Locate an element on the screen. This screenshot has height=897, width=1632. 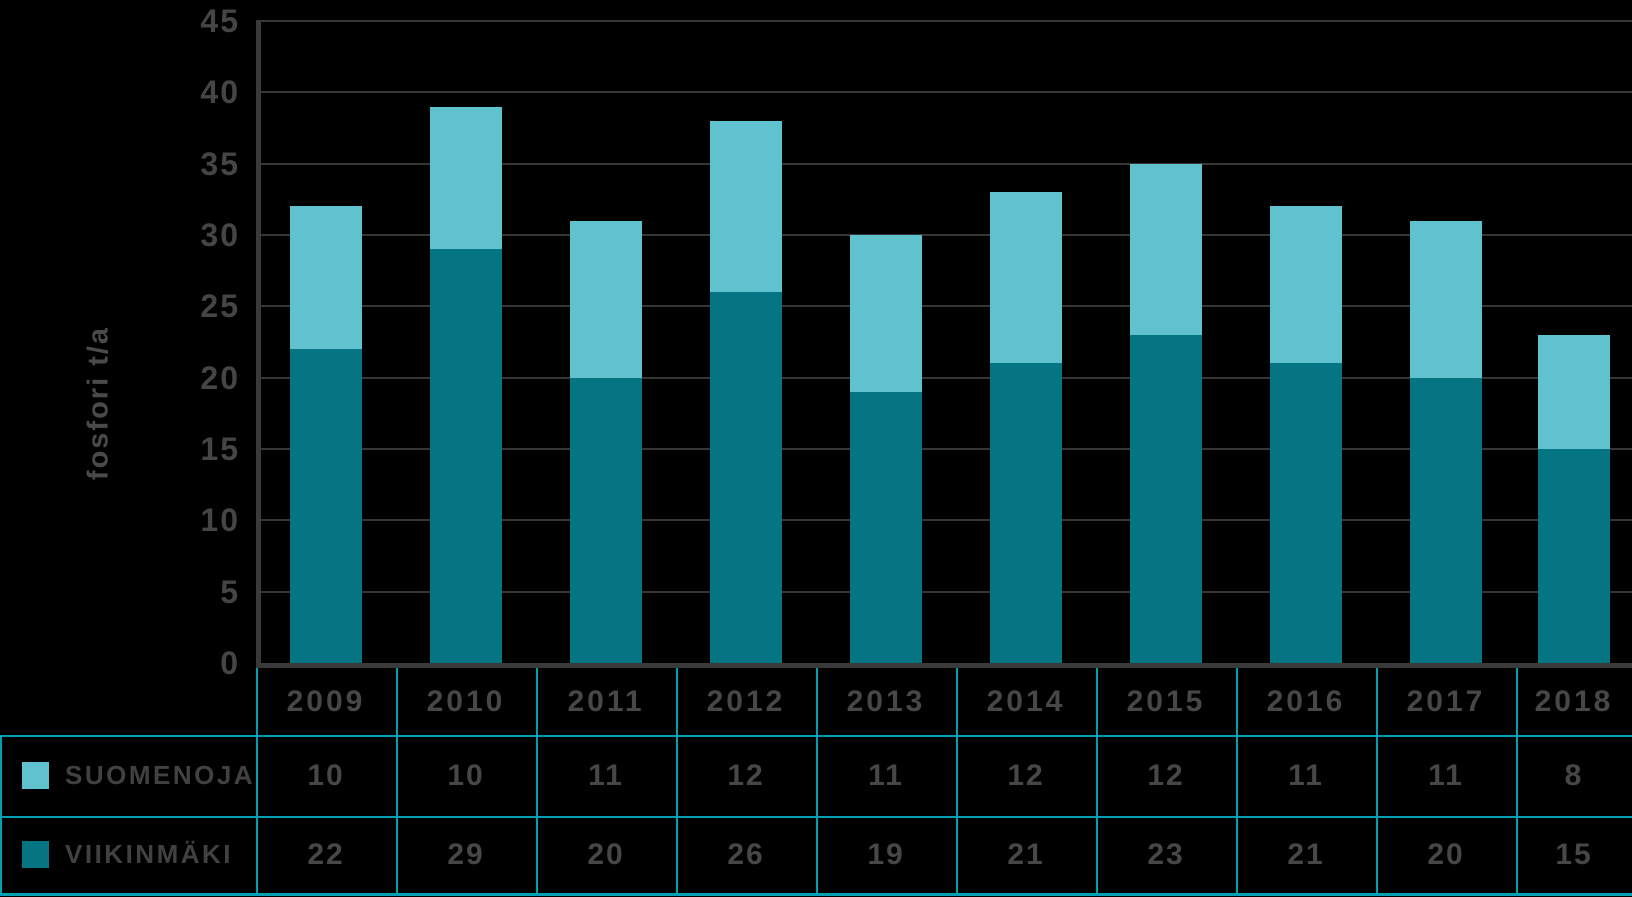
bar-slot-2017 is located at coordinates (1446, 342).